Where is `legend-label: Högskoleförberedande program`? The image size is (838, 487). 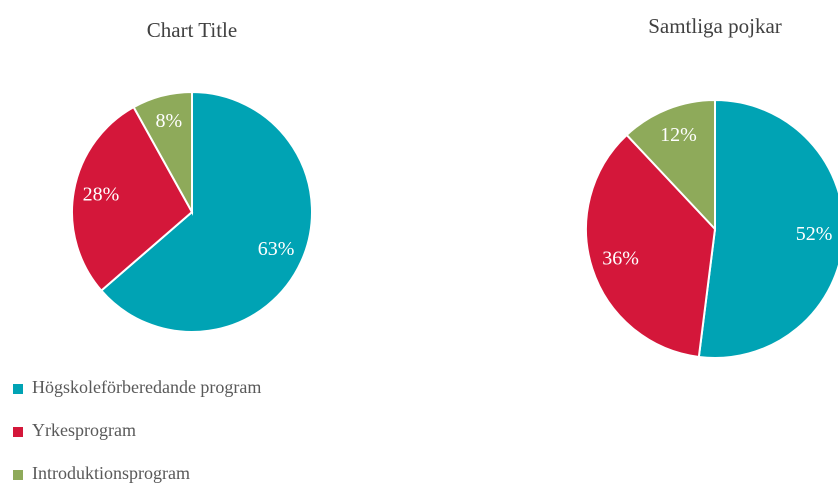 legend-label: Högskoleförberedande program is located at coordinates (146, 387).